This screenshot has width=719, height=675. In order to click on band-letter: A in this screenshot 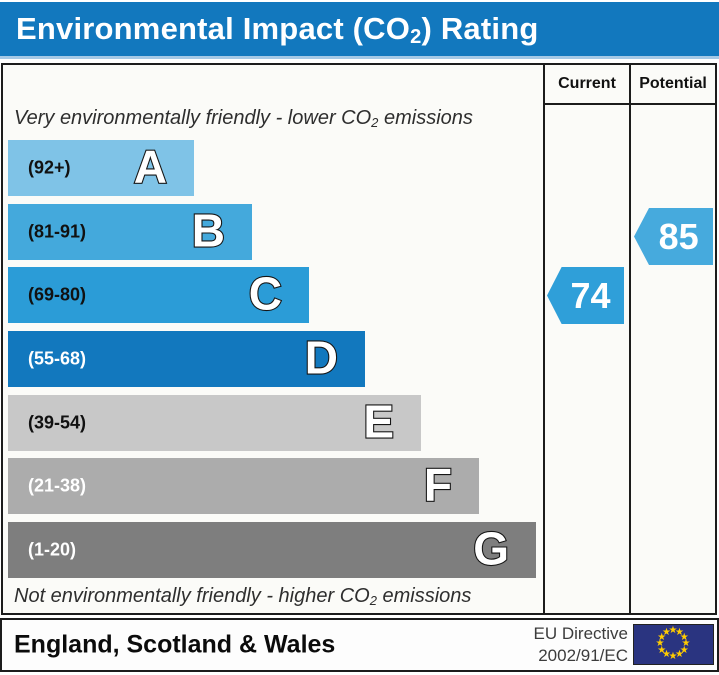, I will do `click(150, 166)`.